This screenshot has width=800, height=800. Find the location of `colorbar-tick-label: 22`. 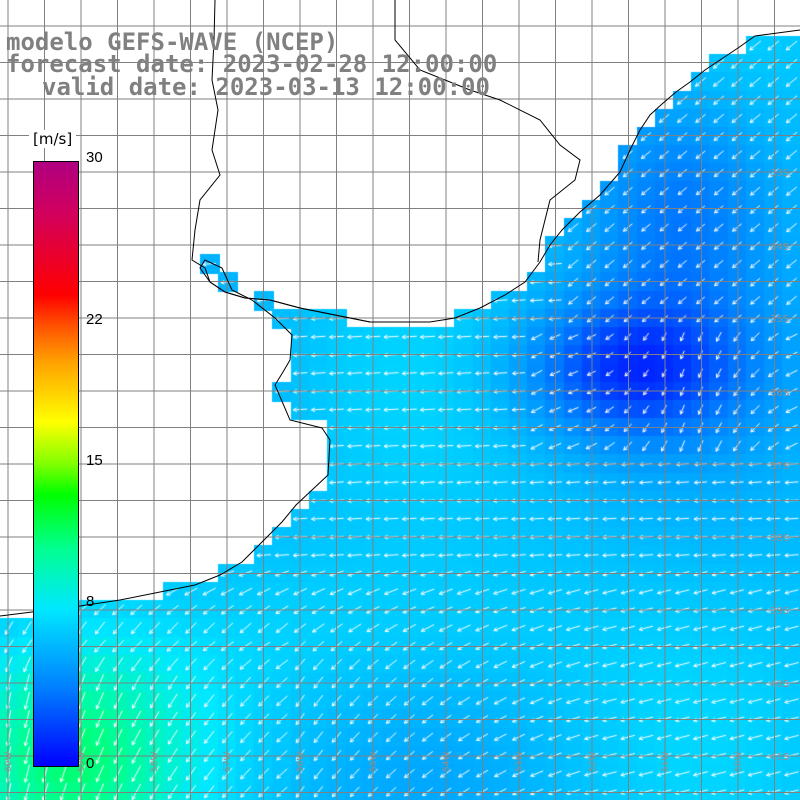

colorbar-tick-label: 22 is located at coordinates (94, 319).